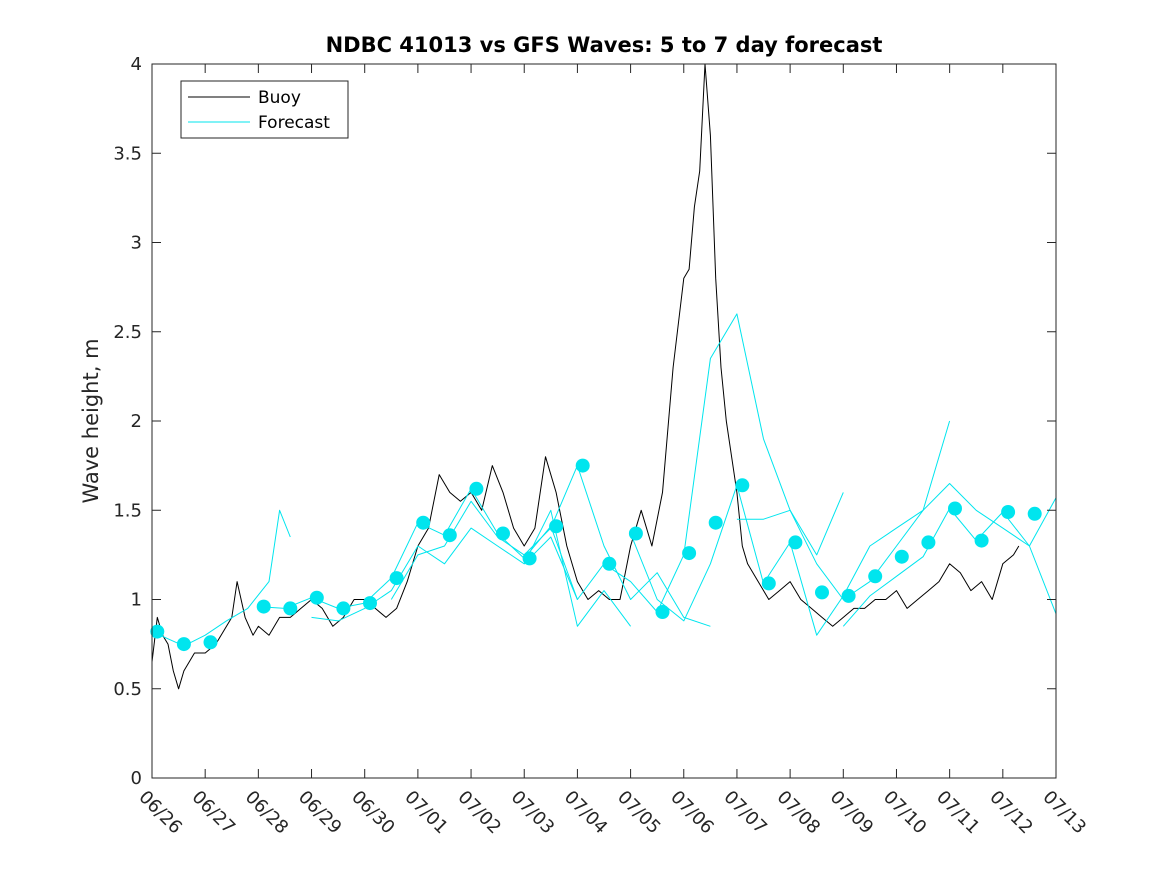  I want to click on y-tick-label: 3.5, so click(127, 153).